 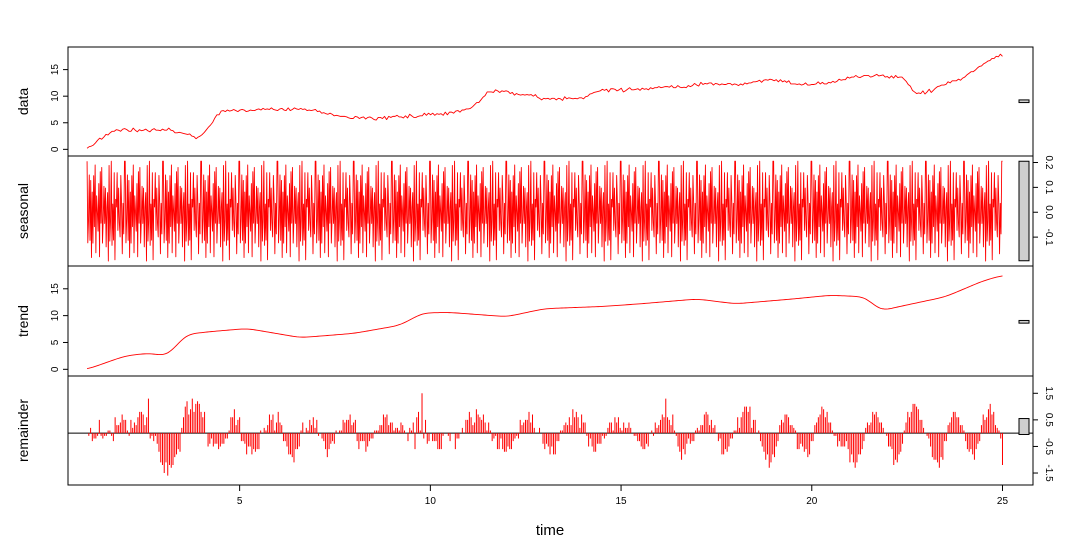 I want to click on seasonal-panel-label: seasonal, so click(x=23, y=211).